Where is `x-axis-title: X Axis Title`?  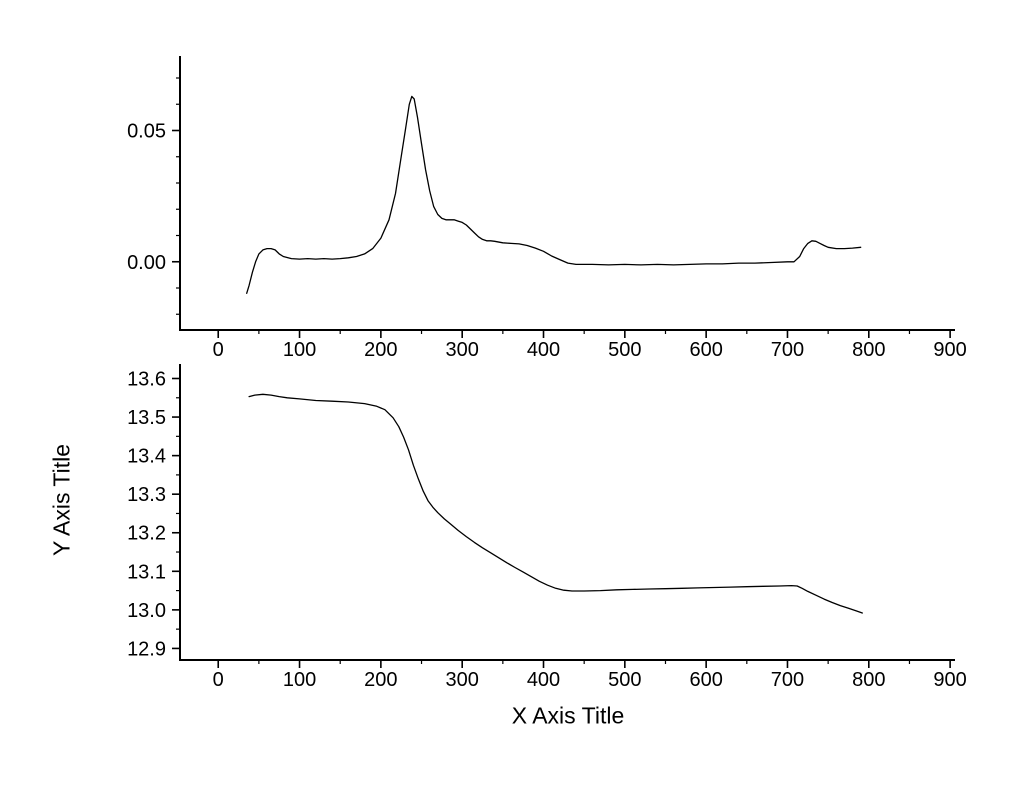
x-axis-title: X Axis Title is located at coordinates (568, 715).